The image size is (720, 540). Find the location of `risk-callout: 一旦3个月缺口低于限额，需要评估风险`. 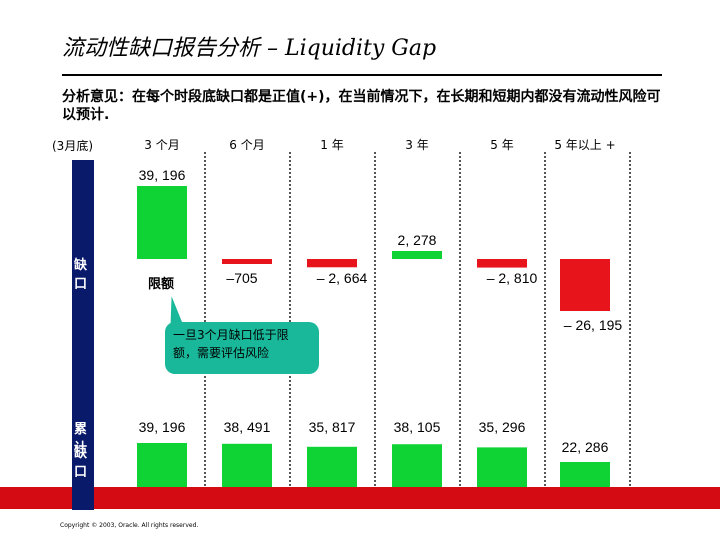

risk-callout: 一旦3个月缺口低于限额，需要评估风险 is located at coordinates (242, 348).